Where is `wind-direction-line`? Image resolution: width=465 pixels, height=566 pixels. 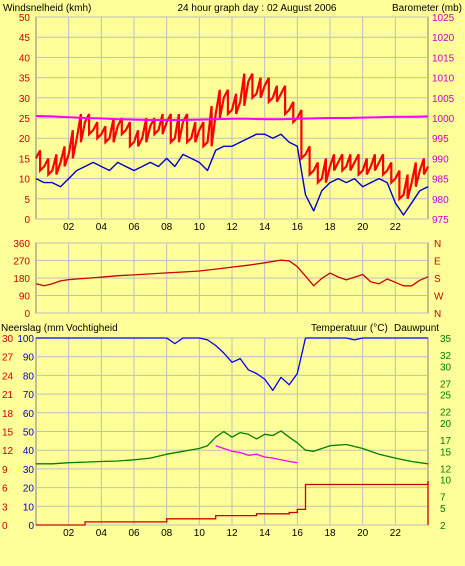 wind-direction-line is located at coordinates (232, 273).